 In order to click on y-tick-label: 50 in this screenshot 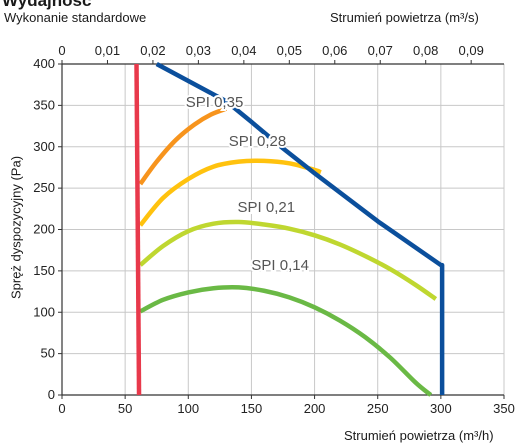, I will do `click(48, 353)`.